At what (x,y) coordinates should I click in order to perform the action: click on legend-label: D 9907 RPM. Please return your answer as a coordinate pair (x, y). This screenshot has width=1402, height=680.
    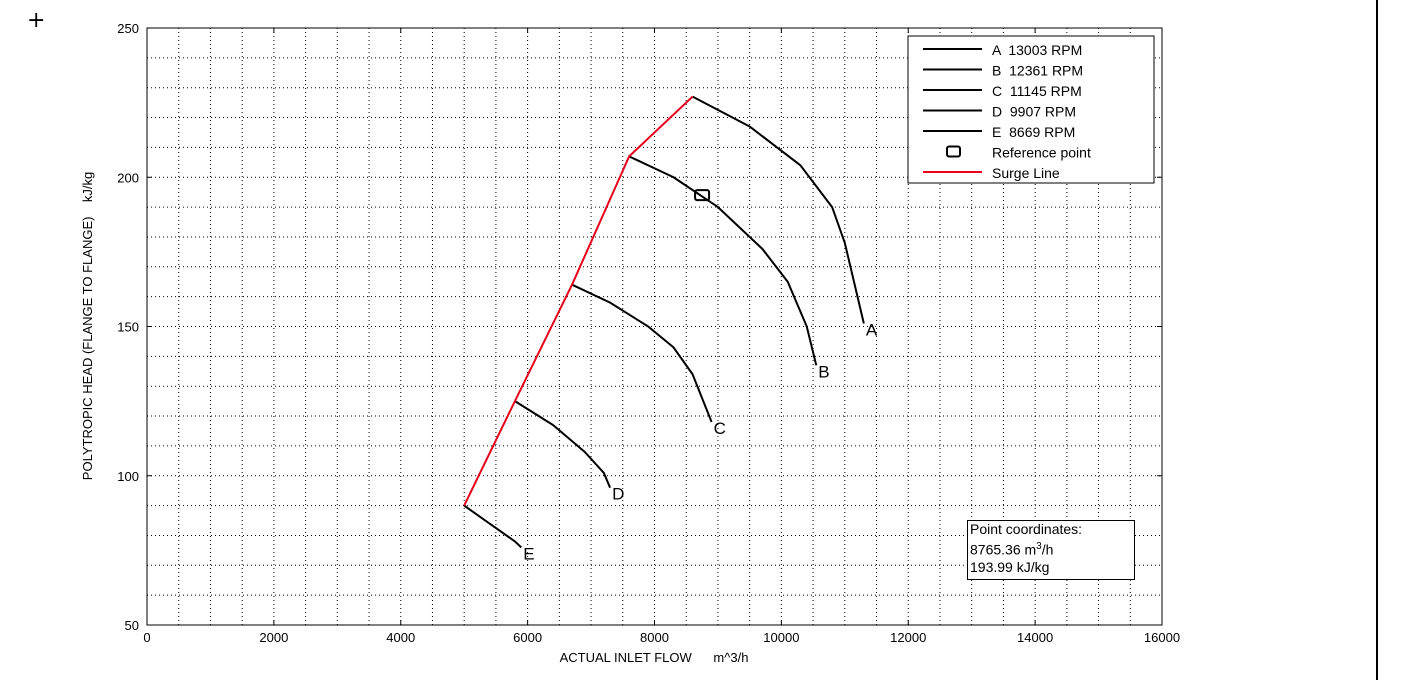
    Looking at the image, I should click on (1034, 112).